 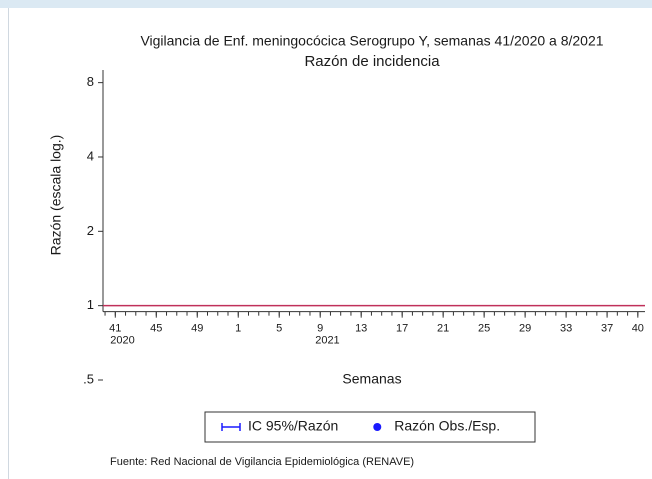 I want to click on x-tick-label: 21, so click(x=443, y=329).